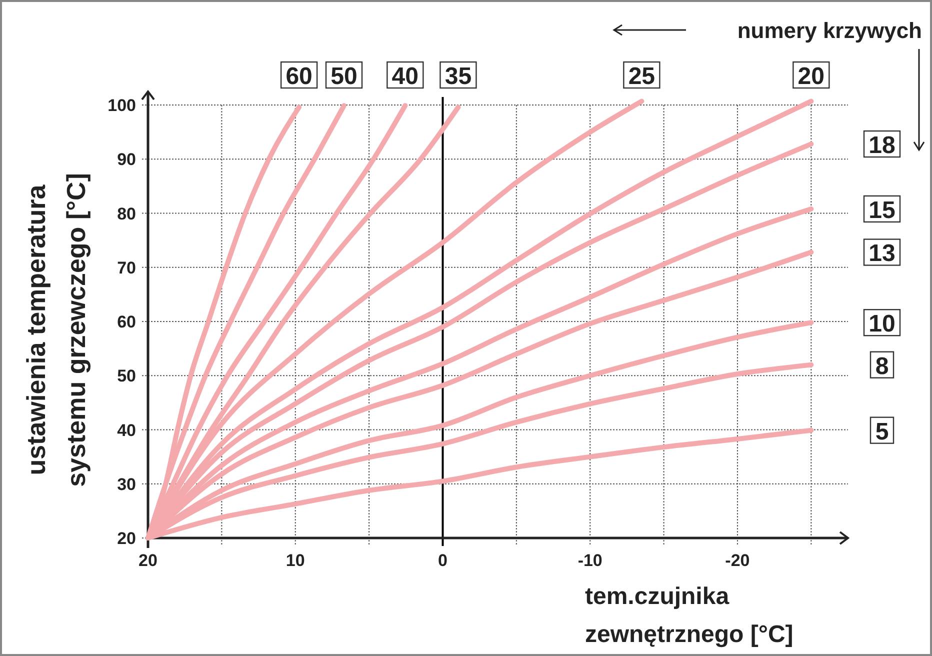 Image resolution: width=932 pixels, height=656 pixels. Describe the element at coordinates (882, 210) in the screenshot. I see `text: 15` at that location.